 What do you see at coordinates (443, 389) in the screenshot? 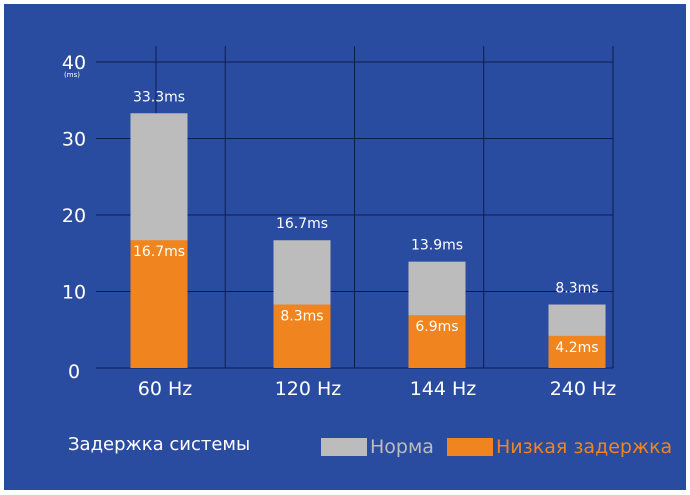
I see `x-tick-label: 144 Hz` at bounding box center [443, 389].